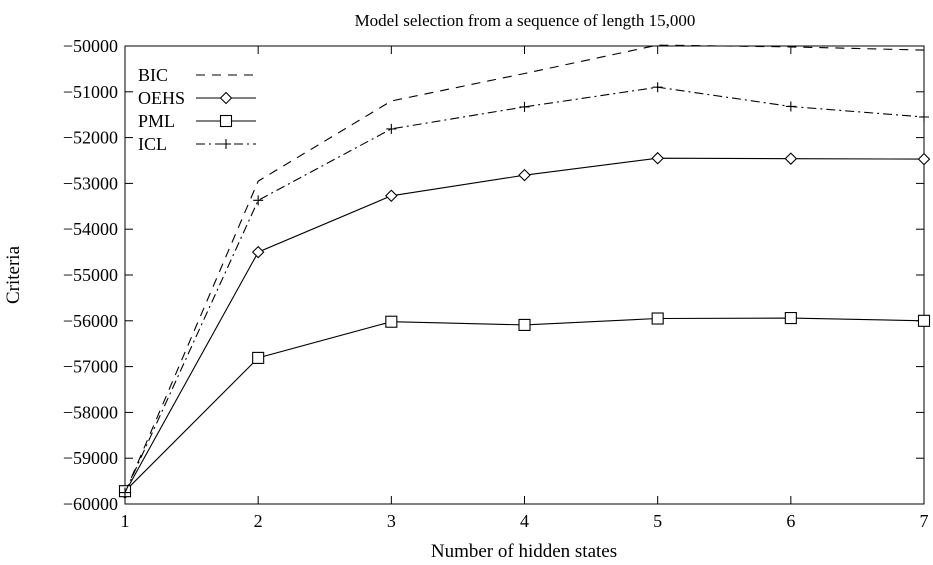  What do you see at coordinates (524, 551) in the screenshot?
I see `x-axis-label: Number of hidden states` at bounding box center [524, 551].